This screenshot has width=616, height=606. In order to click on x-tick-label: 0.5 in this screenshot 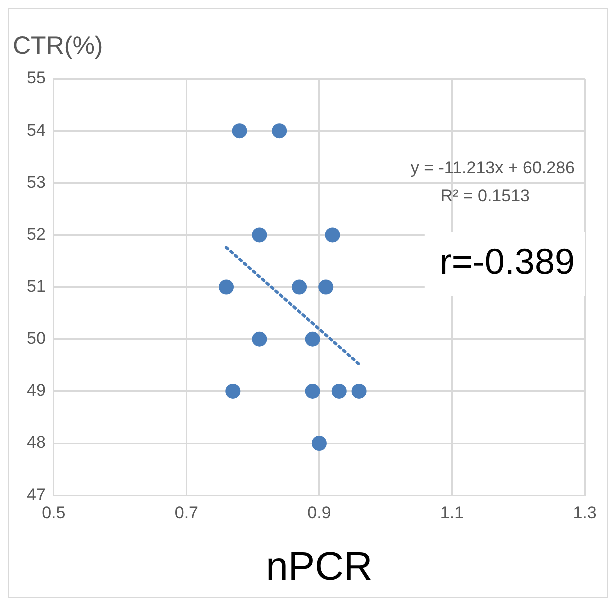, I will do `click(54, 512)`.